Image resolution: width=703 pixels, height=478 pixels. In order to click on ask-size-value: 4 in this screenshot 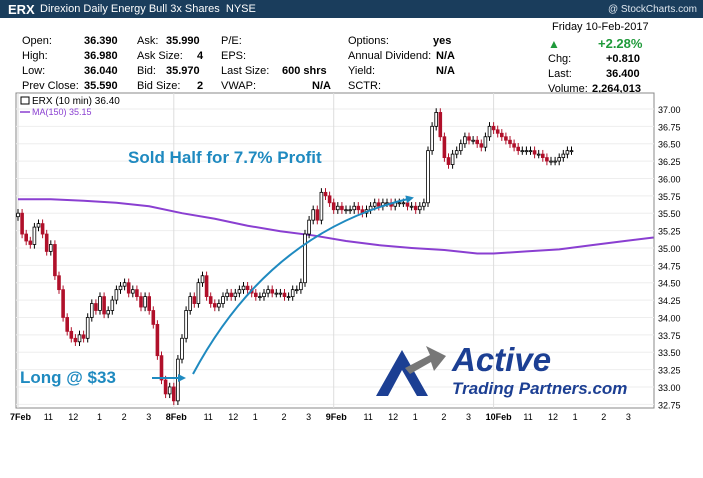, I will do `click(200, 56)`.